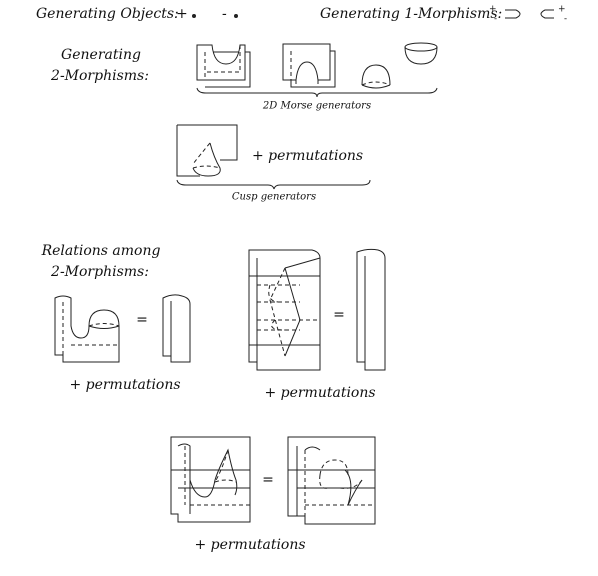 Image resolution: width=598 pixels, height=576 pixels. I want to click on relation-3-left, so click(210, 479).